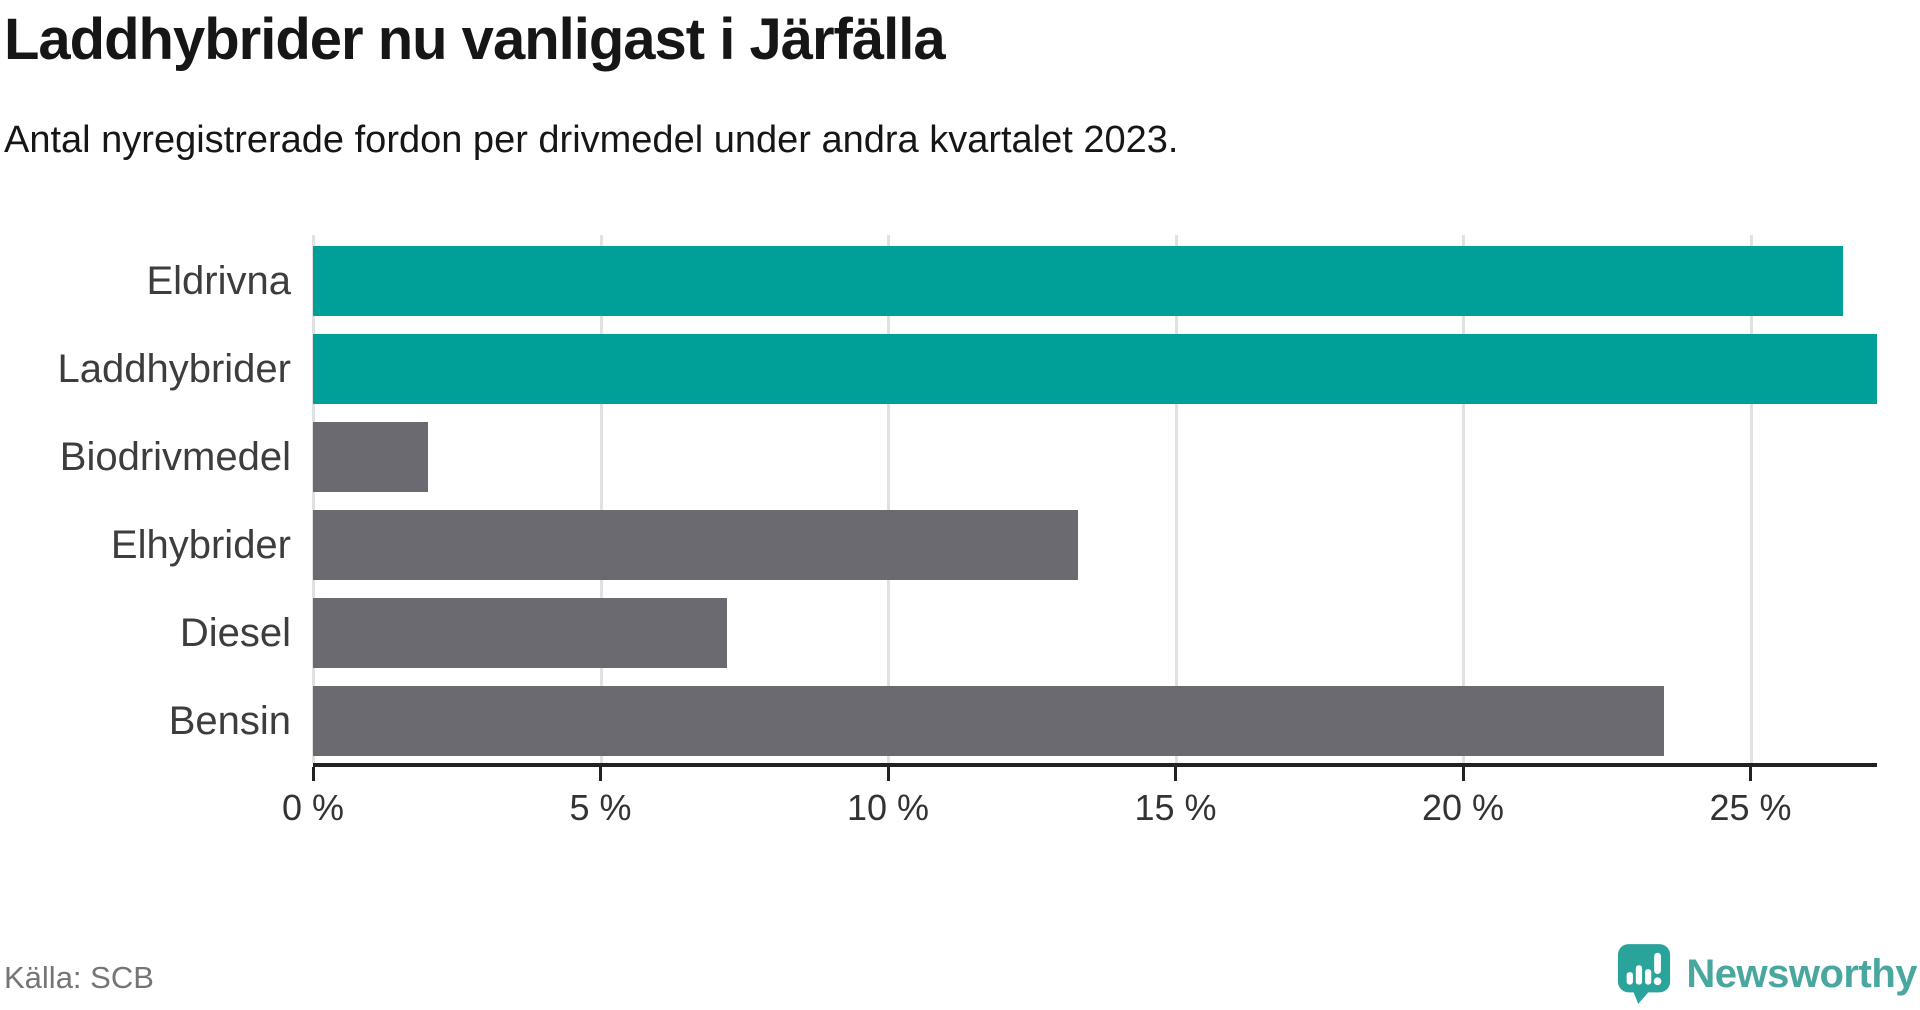  I want to click on bar-row-diesel: Diesel, so click(938, 624).